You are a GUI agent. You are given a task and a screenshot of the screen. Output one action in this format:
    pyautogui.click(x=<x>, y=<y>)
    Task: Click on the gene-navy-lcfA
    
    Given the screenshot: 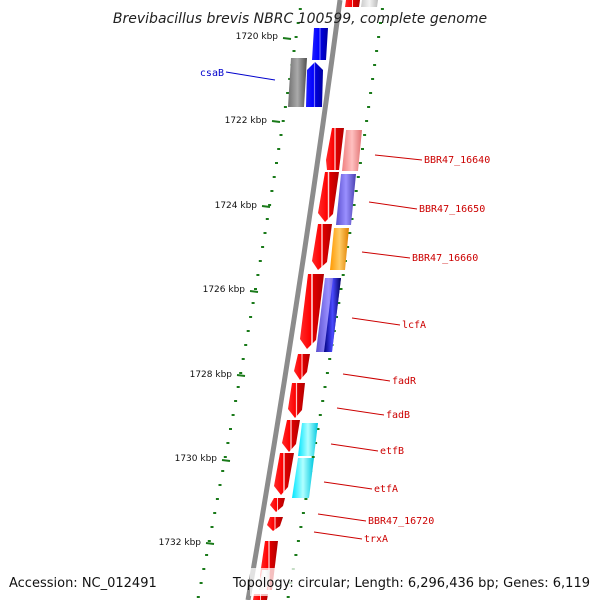 What is the action you would take?
    pyautogui.click(x=332, y=315)
    